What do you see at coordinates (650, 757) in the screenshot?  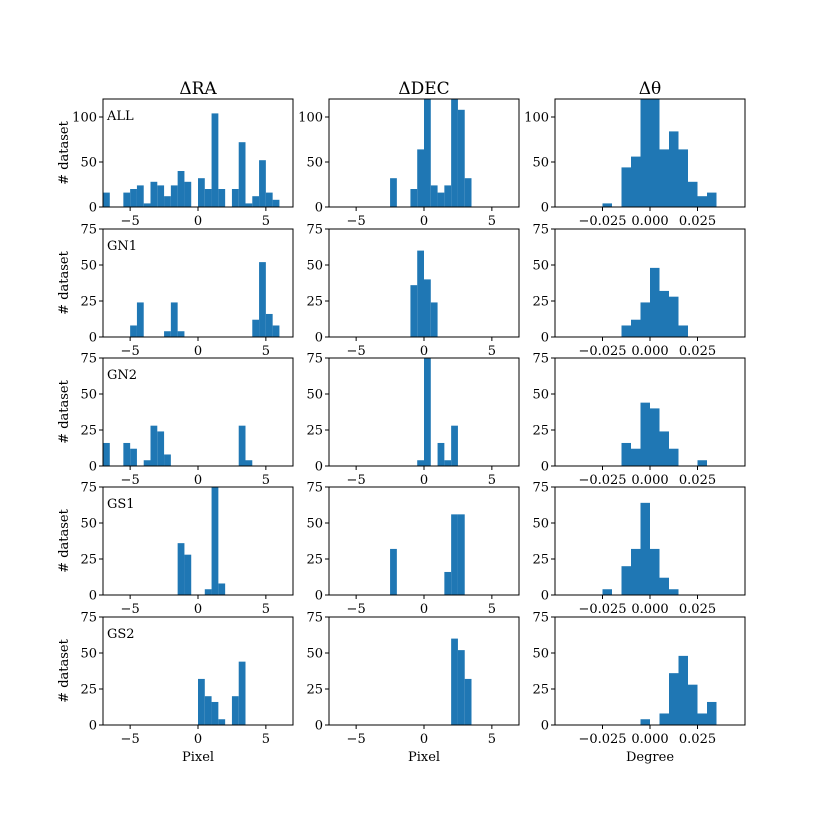 I see `x-axis-label: Degree` at bounding box center [650, 757].